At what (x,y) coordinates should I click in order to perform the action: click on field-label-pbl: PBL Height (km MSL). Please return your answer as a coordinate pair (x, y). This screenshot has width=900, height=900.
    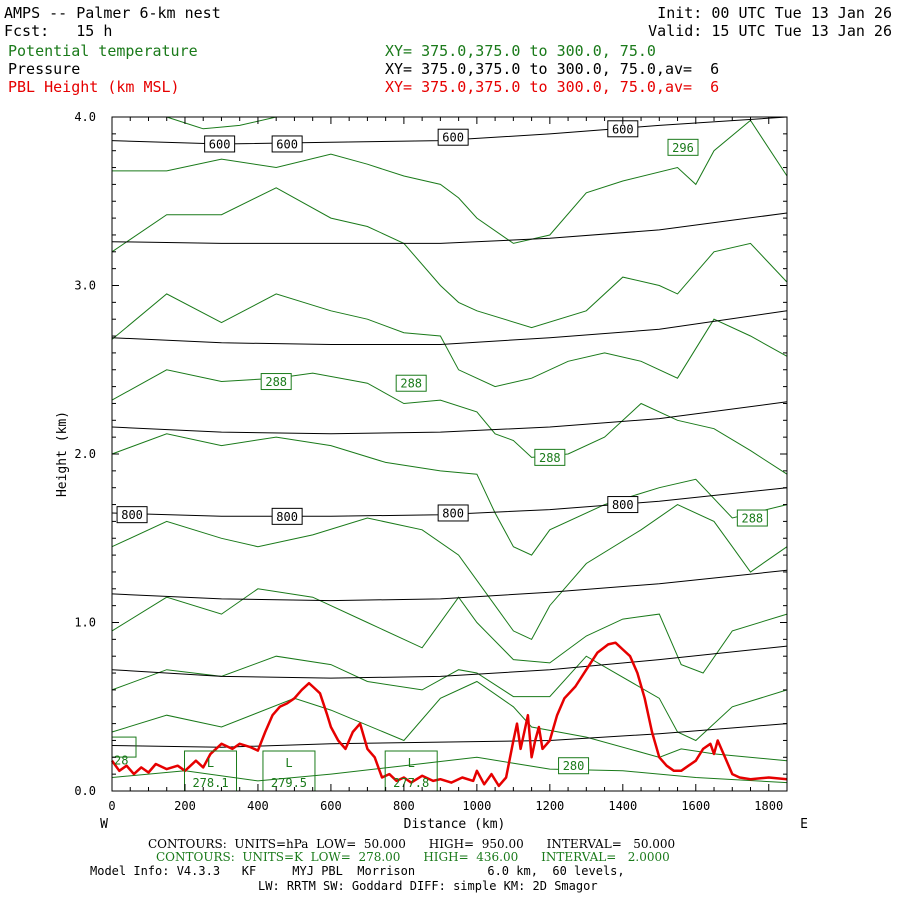
    Looking at the image, I should click on (94, 87).